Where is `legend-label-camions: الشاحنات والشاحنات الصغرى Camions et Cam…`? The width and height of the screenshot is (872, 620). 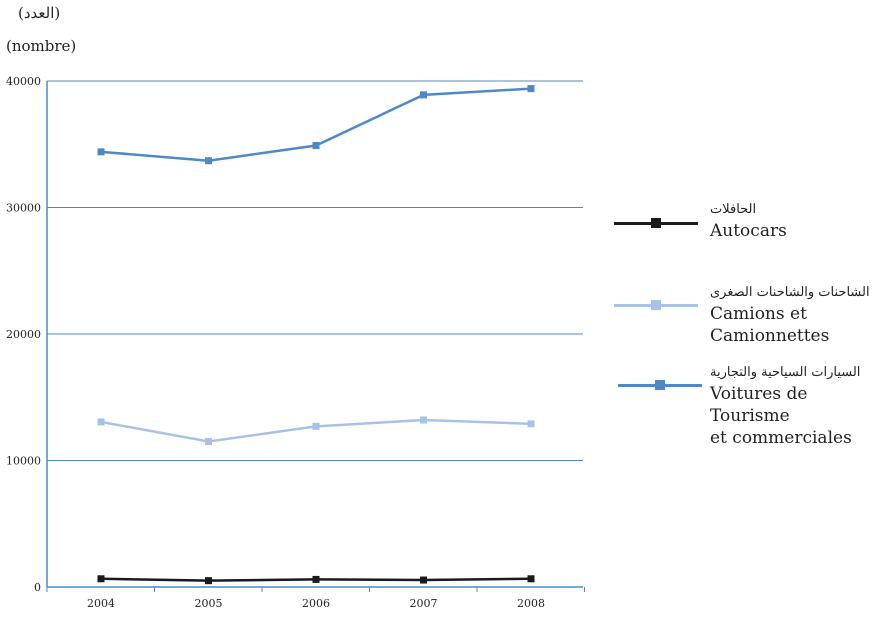 legend-label-camions: الشاحنات والشاحنات الصغرى Camions et Cam… is located at coordinates (791, 315).